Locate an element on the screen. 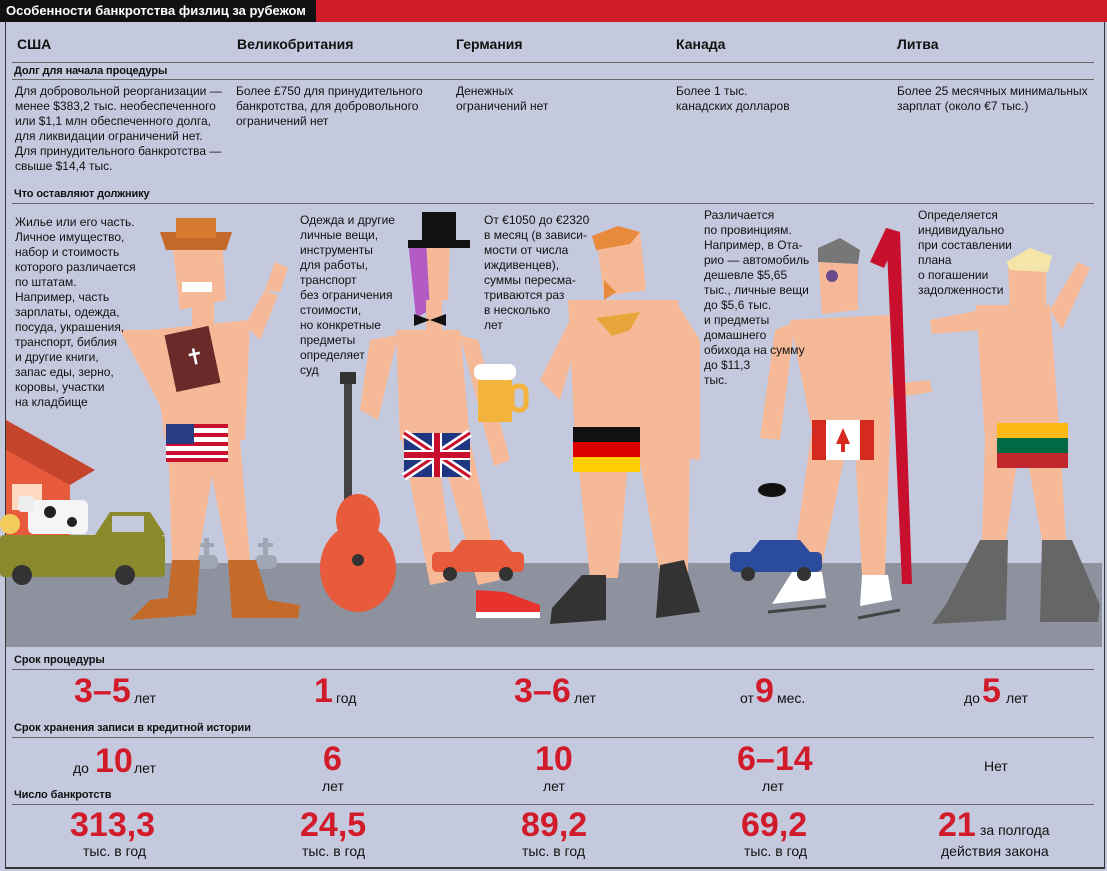 This screenshot has height=871, width=1107. country-canada: Канада is located at coordinates (701, 44).